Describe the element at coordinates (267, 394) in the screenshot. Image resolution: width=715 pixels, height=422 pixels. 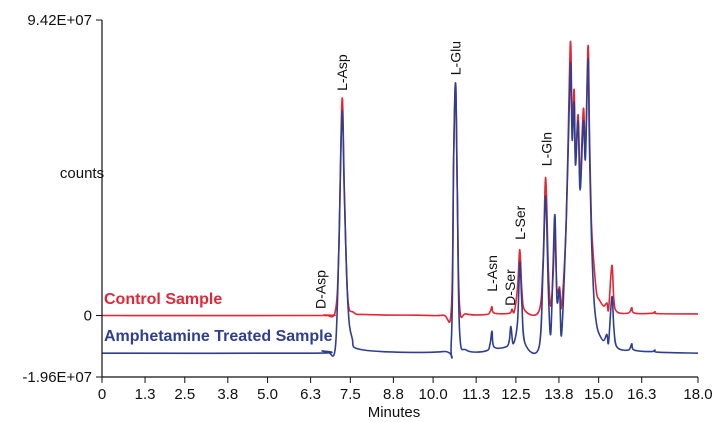
I see `x-tick-label: 5.0` at that location.